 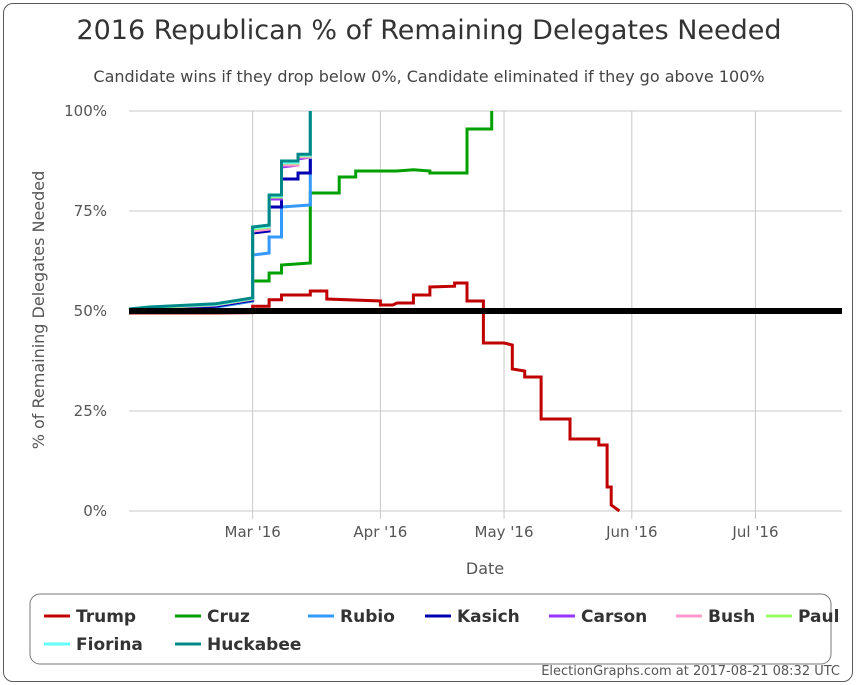 I want to click on y-axis-ticks: 0% 25% 50% 75% 100%, so click(x=85, y=311).